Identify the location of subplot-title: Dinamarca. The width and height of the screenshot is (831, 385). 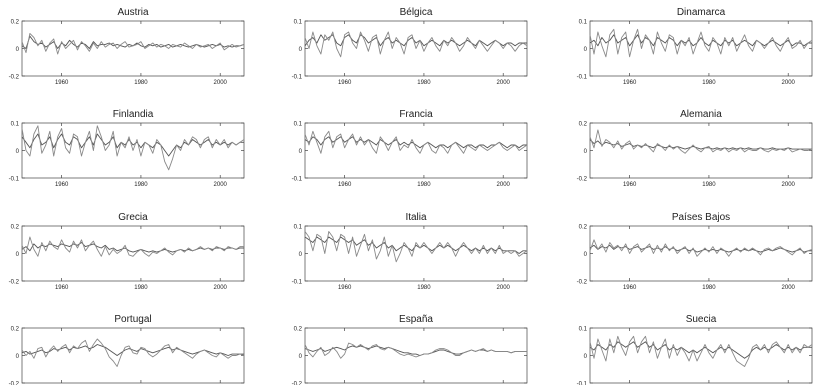
(701, 12).